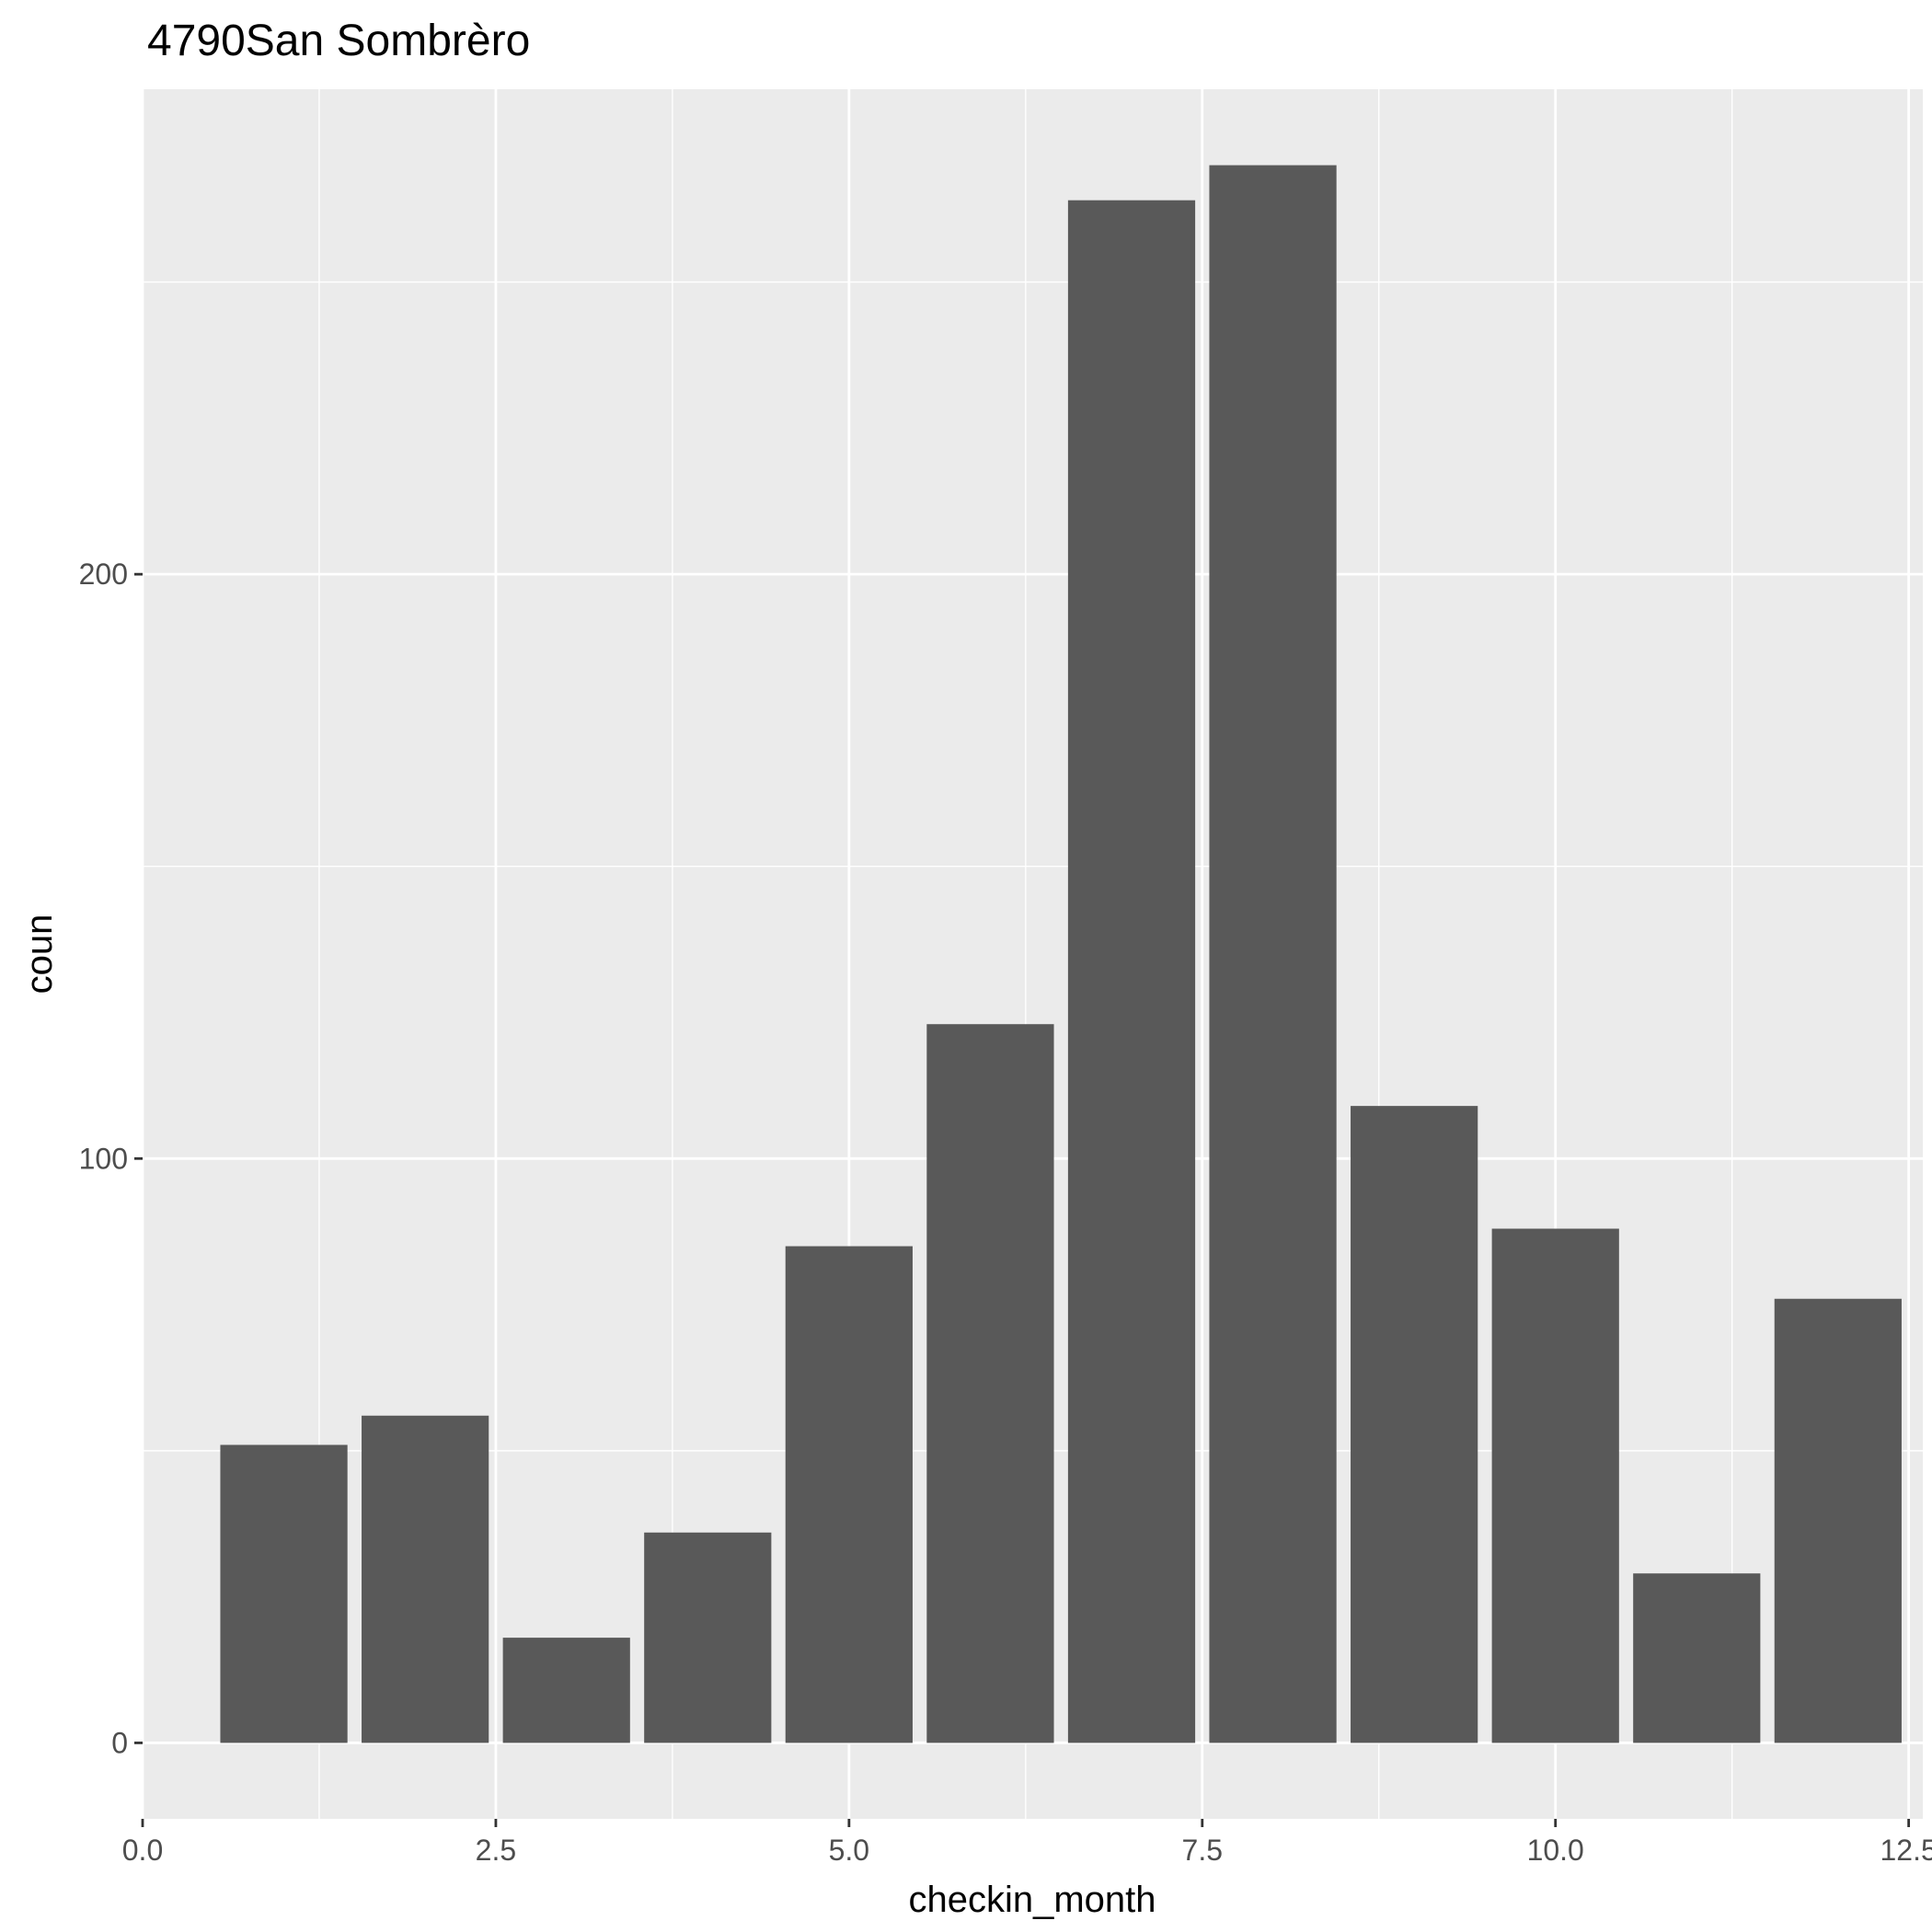  Describe the element at coordinates (1032, 1900) in the screenshot. I see `x-axis-title: checkin_month` at that location.